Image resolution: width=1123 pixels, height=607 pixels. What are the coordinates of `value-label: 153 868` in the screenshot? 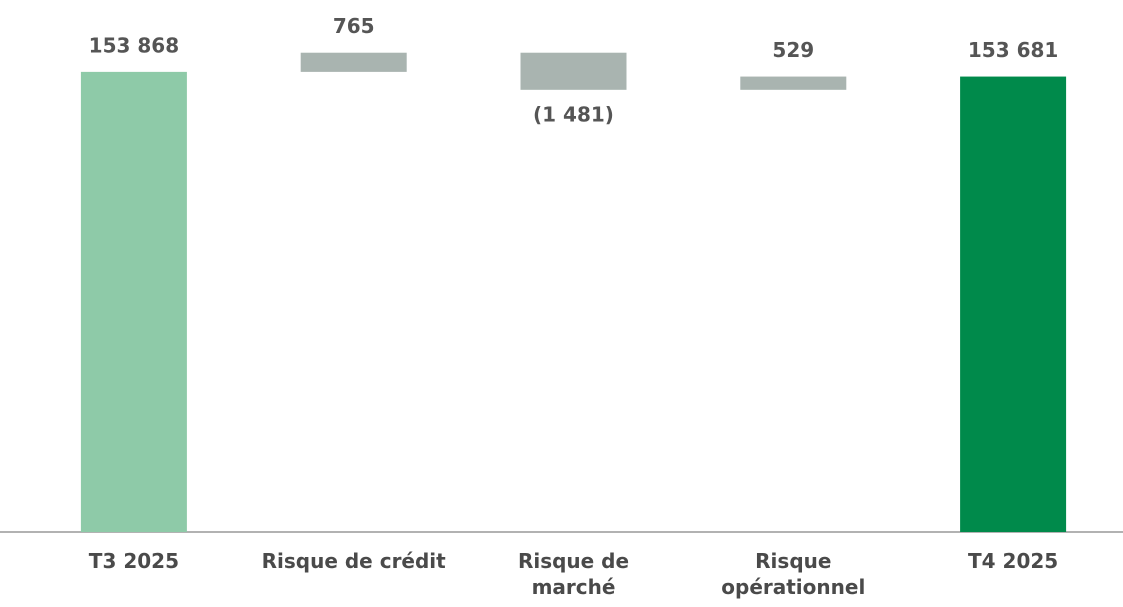 It's located at (134, 45).